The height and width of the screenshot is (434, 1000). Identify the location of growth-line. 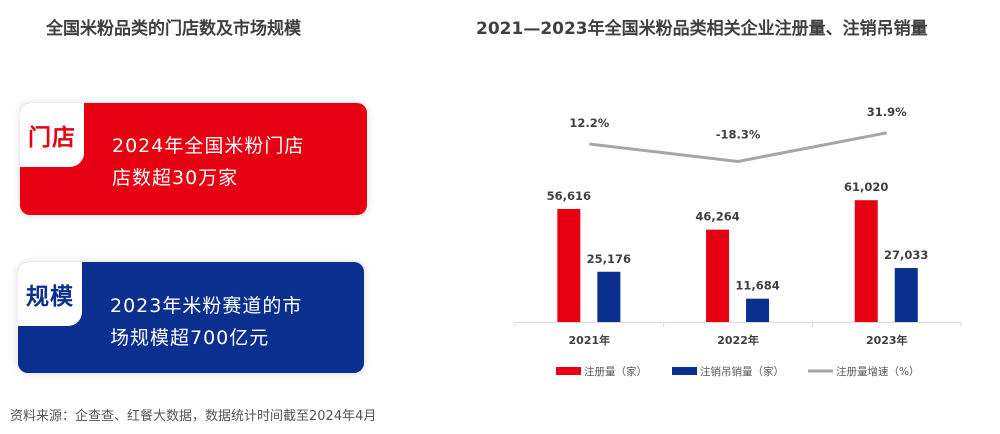
(738, 147).